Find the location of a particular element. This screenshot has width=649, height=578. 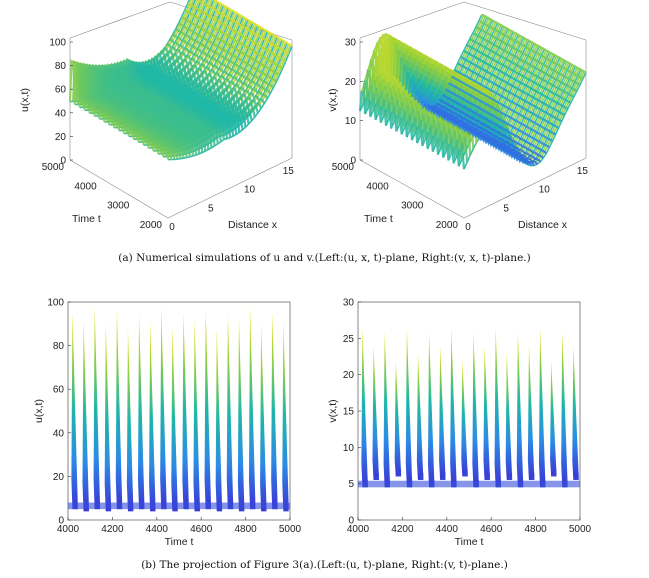

u-proj-xlabel: Time t is located at coordinates (179, 542).